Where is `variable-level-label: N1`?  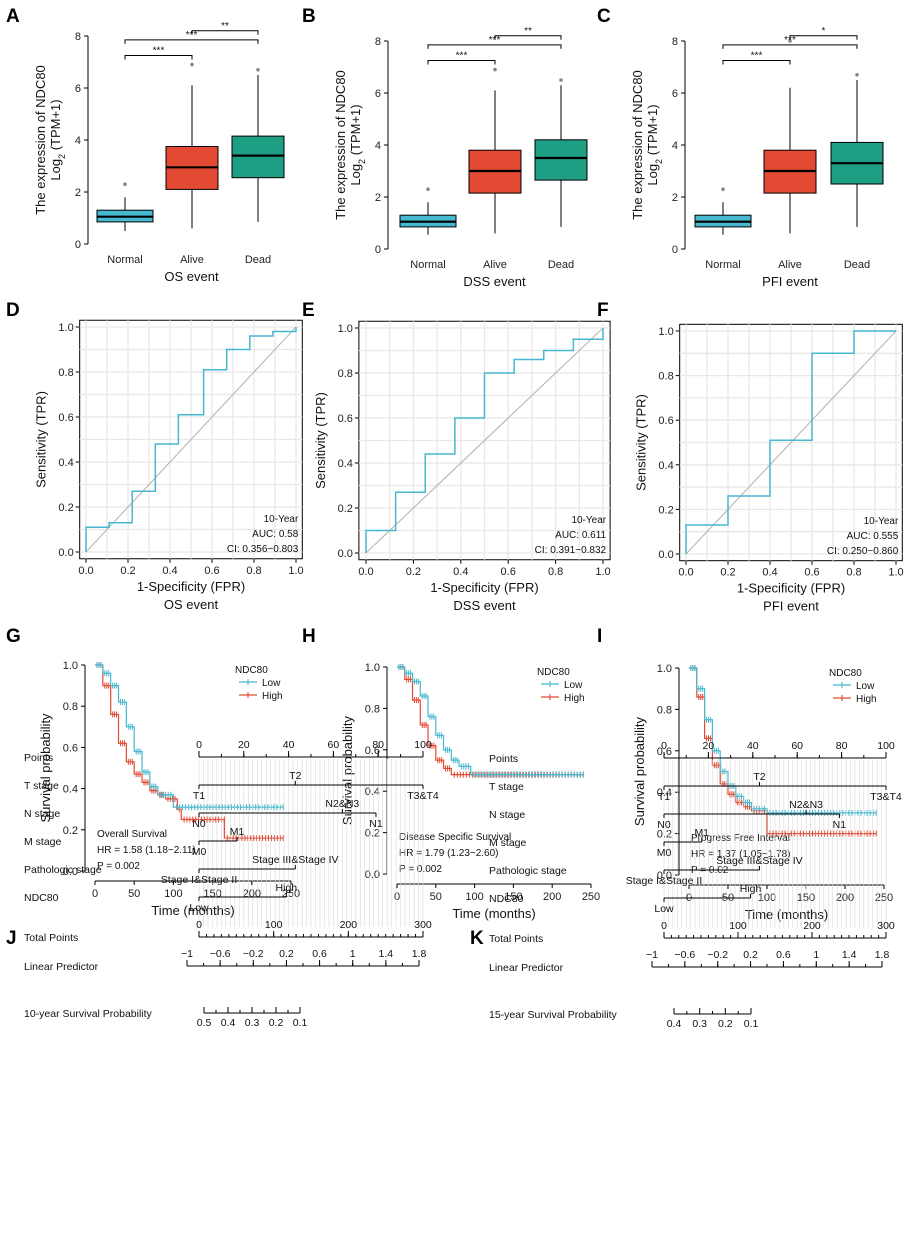
variable-level-label: N1 is located at coordinates (840, 825).